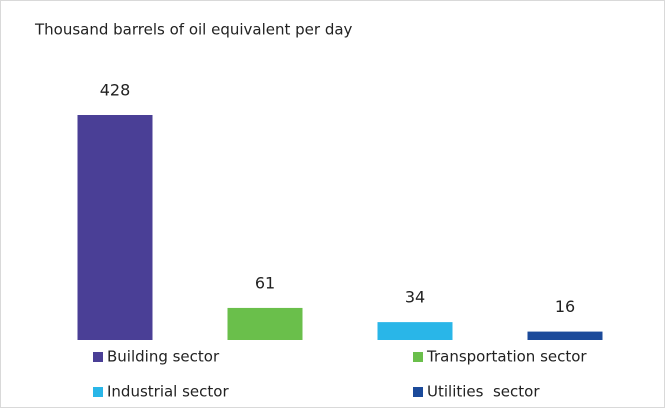 The height and width of the screenshot is (408, 665). I want to click on data-label: 428, so click(115, 90).